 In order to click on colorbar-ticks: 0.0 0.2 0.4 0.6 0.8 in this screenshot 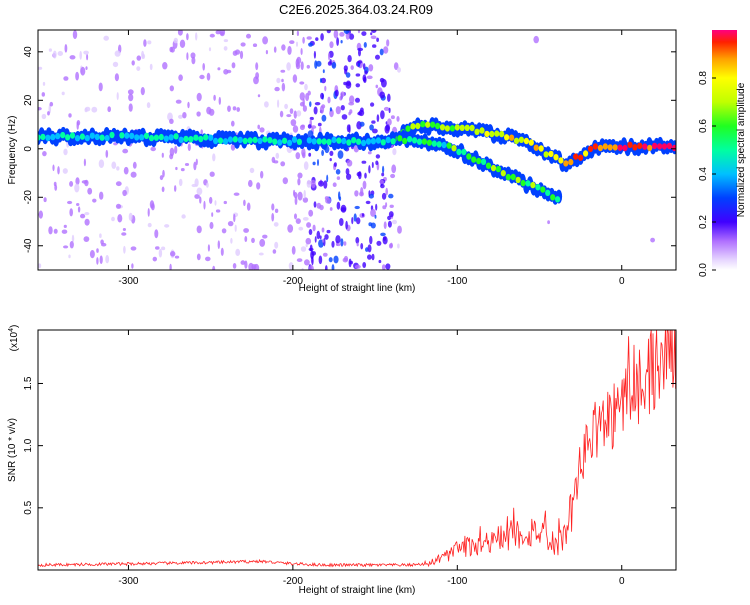, I will do `click(707, 174)`.